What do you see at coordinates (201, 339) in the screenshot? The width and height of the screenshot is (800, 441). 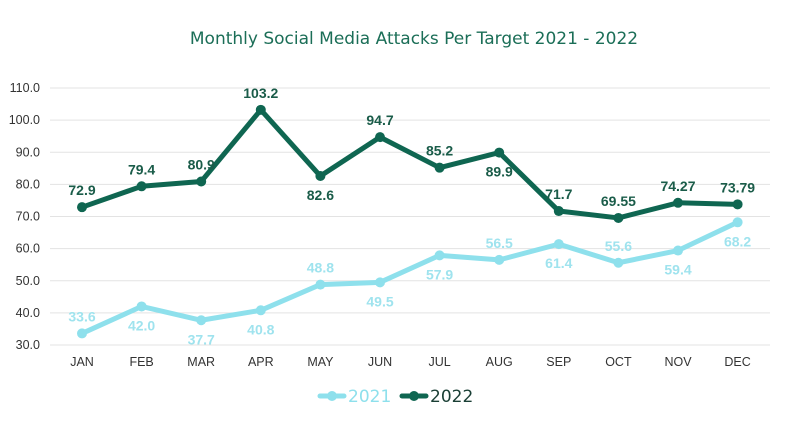 I see `data-label-2021: 37.7` at bounding box center [201, 339].